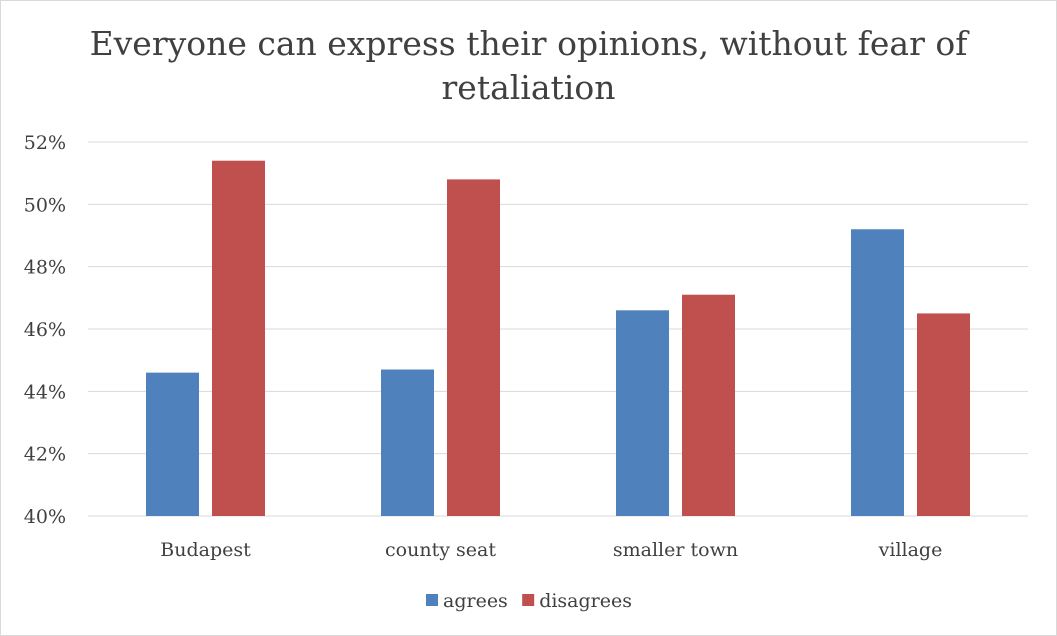 The width and height of the screenshot is (1057, 636). What do you see at coordinates (238, 338) in the screenshot?
I see `bar-disagrees-Budapest` at bounding box center [238, 338].